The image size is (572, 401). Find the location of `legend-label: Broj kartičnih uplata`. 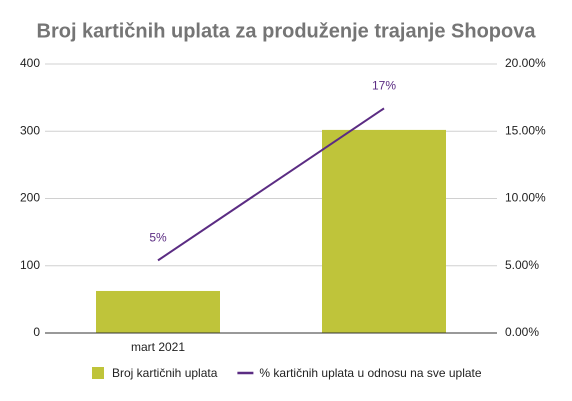

legend-label: Broj kartičnih uplata is located at coordinates (165, 373).